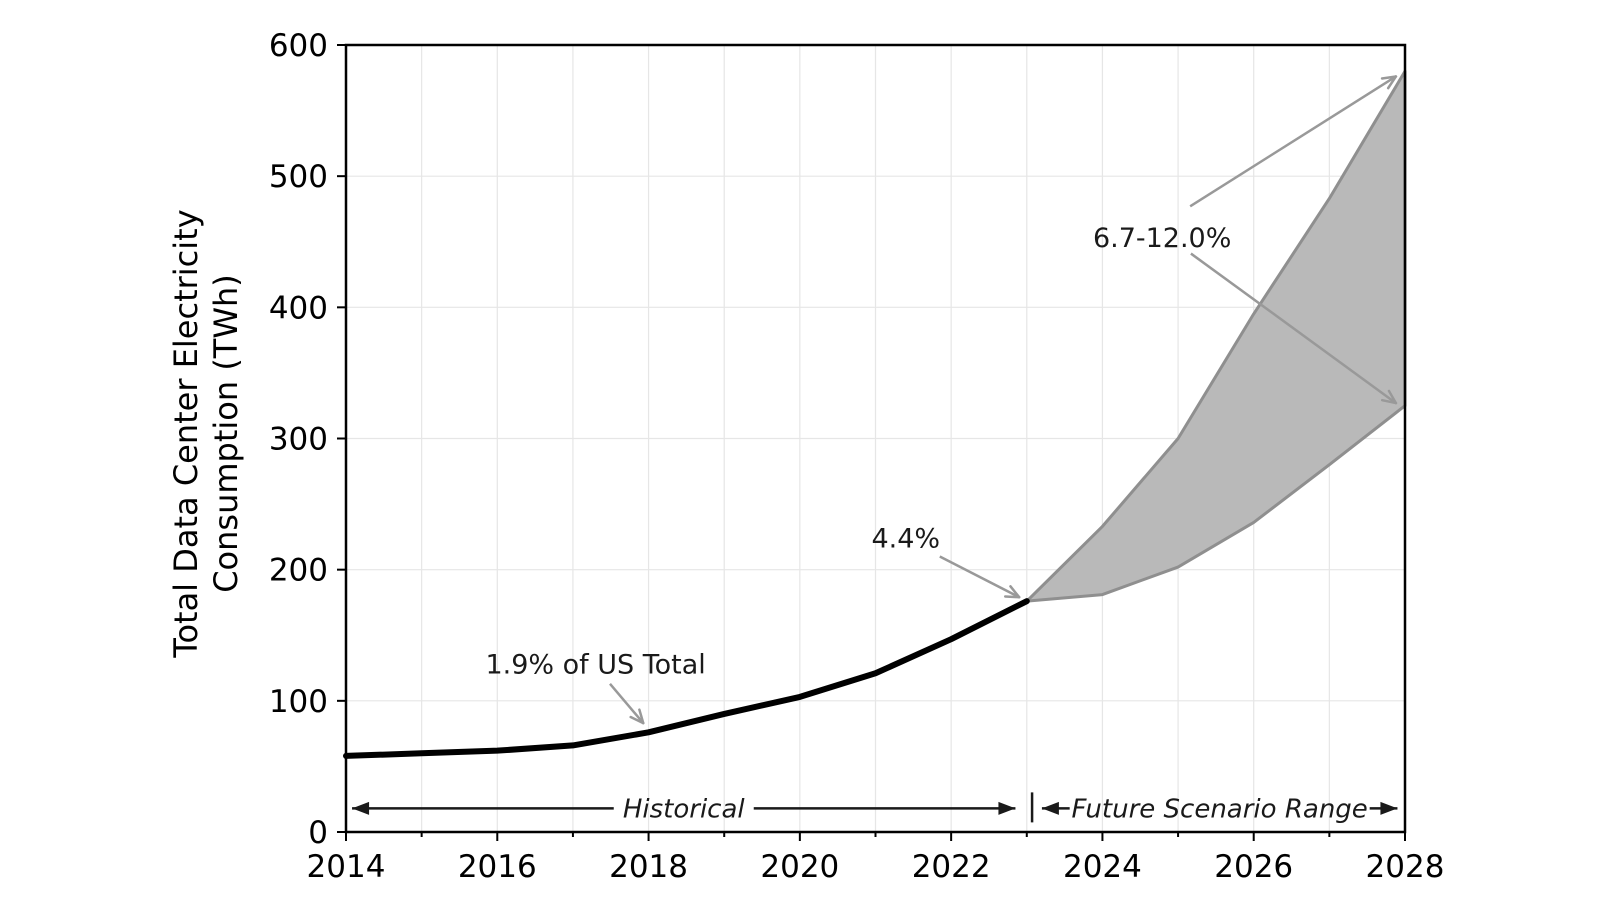 This screenshot has width=1600, height=913. Describe the element at coordinates (298, 46) in the screenshot. I see `y-tick-label: 600` at that location.